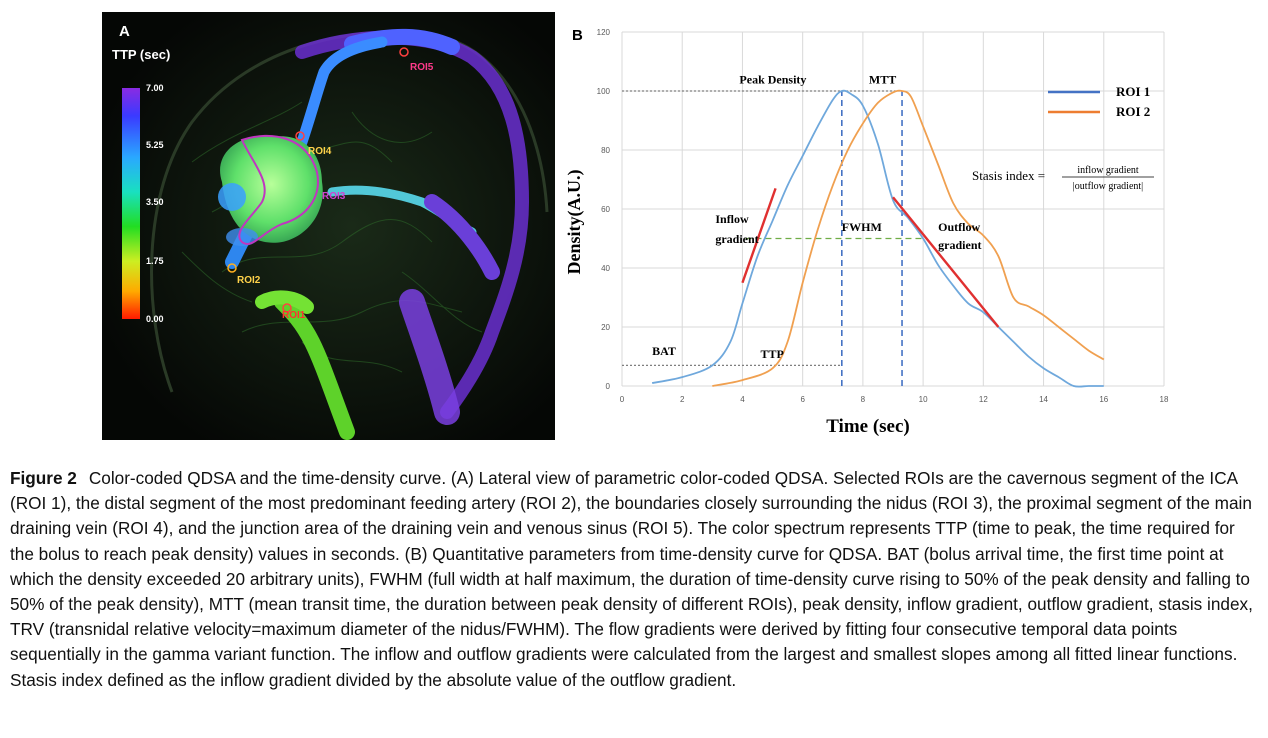 This screenshot has height=738, width=1268. What do you see at coordinates (946, 262) in the screenshot?
I see `outflow-gradient-line` at bounding box center [946, 262].